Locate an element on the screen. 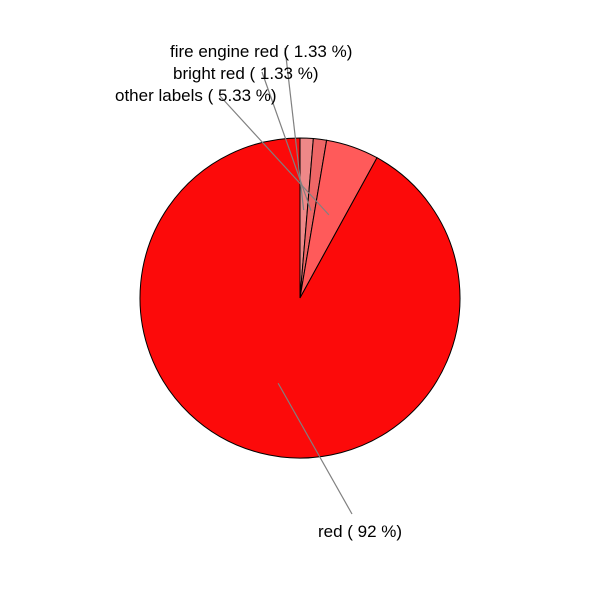  slice-label-other-labels: other labels ( 5.33 %) is located at coordinates (196, 95).